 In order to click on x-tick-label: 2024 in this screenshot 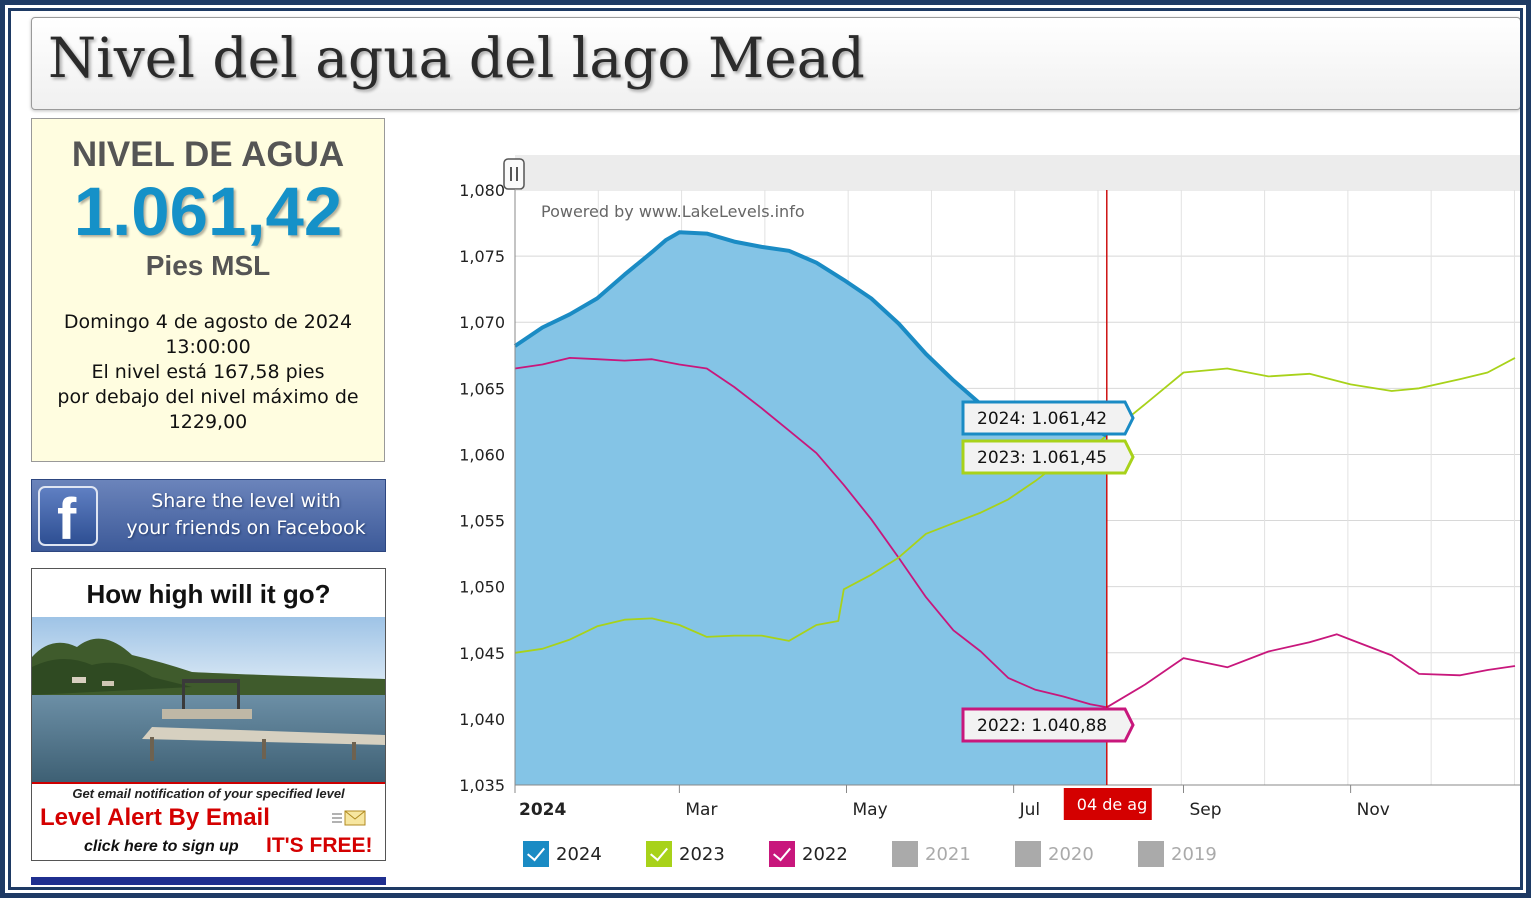, I will do `click(542, 810)`.